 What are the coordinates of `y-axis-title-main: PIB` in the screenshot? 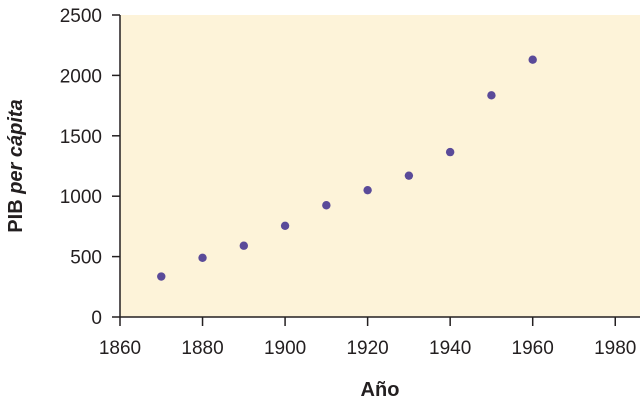 It's located at (16, 213).